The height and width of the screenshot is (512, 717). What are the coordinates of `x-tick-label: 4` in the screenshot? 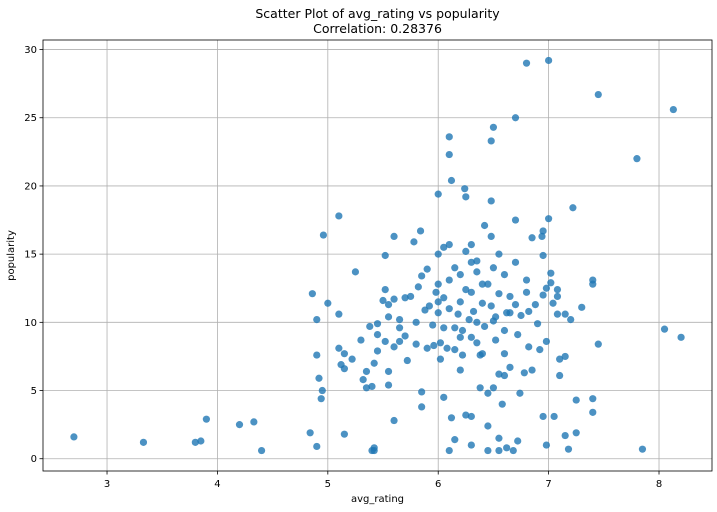 It's located at (217, 484).